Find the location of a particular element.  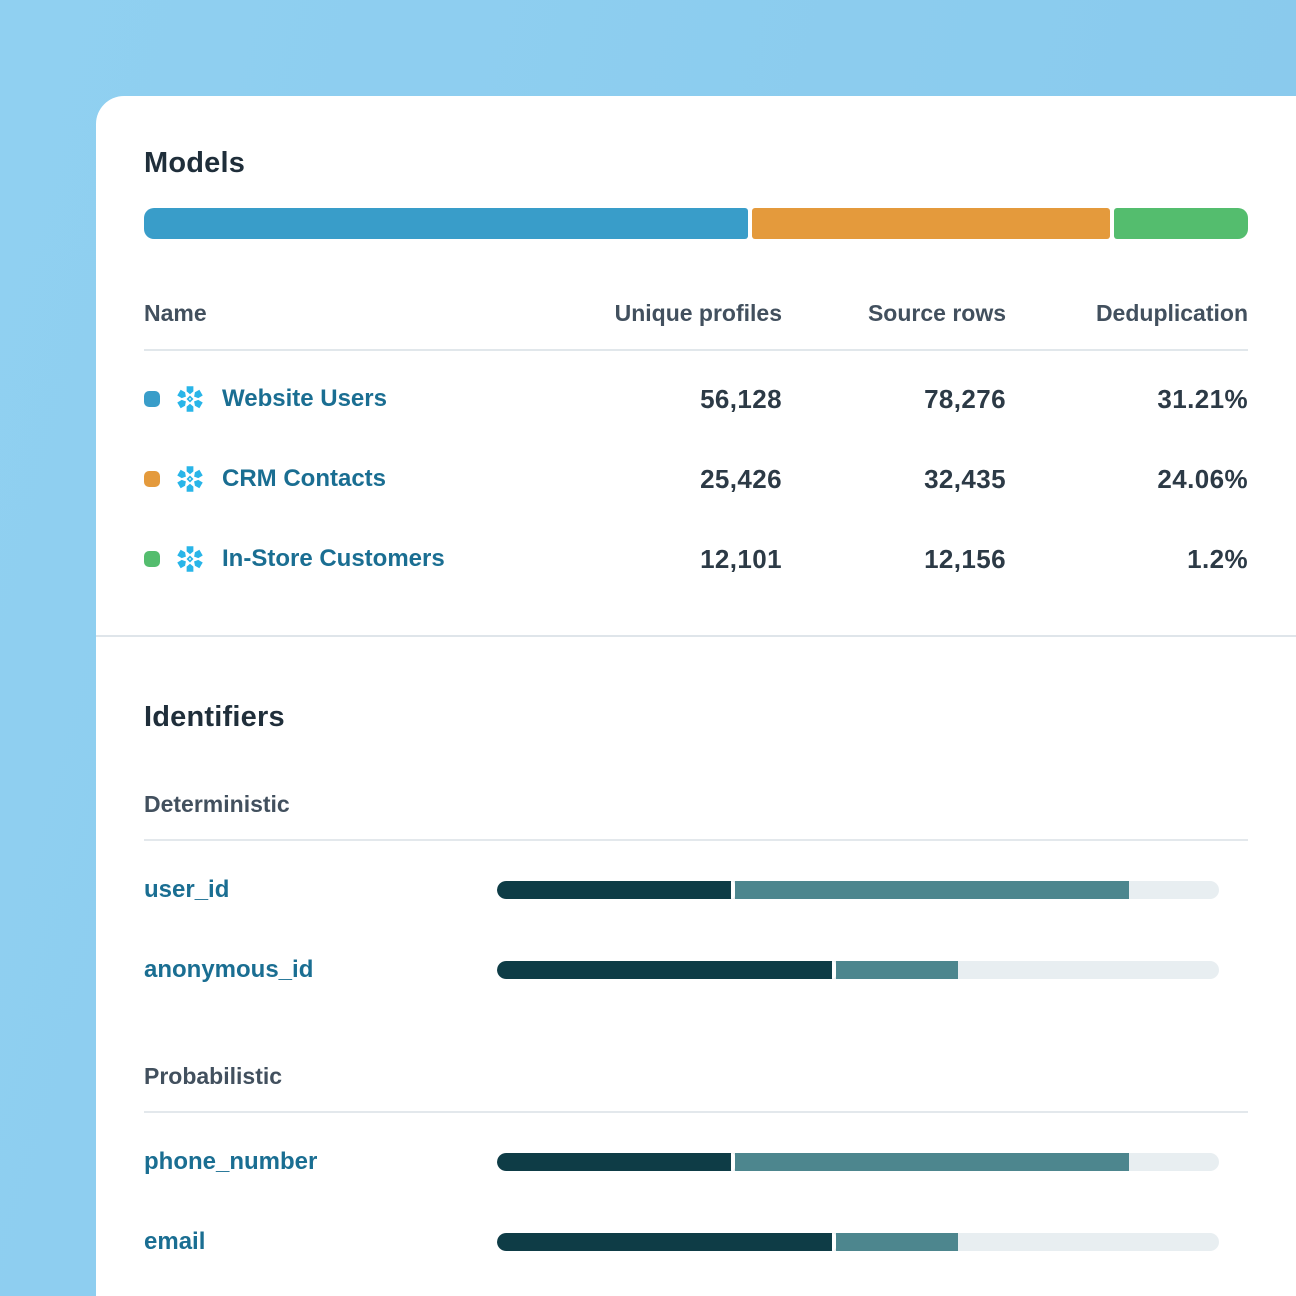

deduplication-value: 31.21% is located at coordinates (1202, 398).